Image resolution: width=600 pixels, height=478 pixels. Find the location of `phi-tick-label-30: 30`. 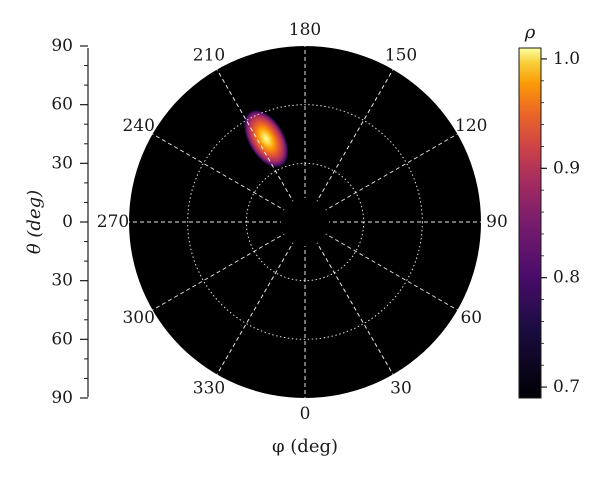

phi-tick-label-30: 30 is located at coordinates (401, 388).